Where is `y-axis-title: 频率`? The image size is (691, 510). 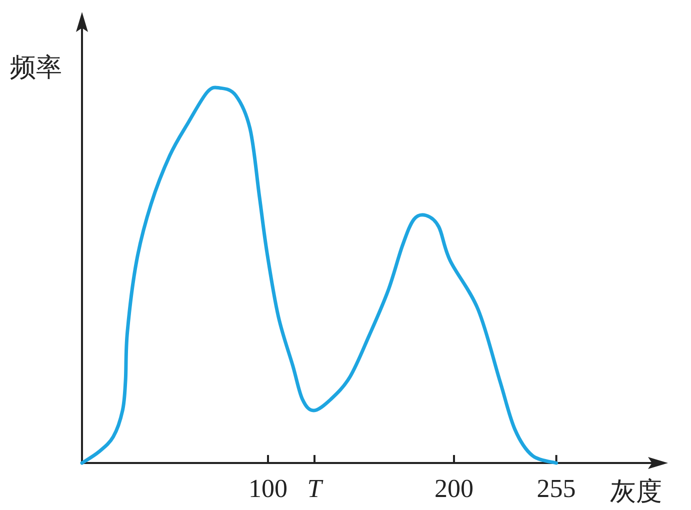
y-axis-title: 频率 is located at coordinates (36, 68).